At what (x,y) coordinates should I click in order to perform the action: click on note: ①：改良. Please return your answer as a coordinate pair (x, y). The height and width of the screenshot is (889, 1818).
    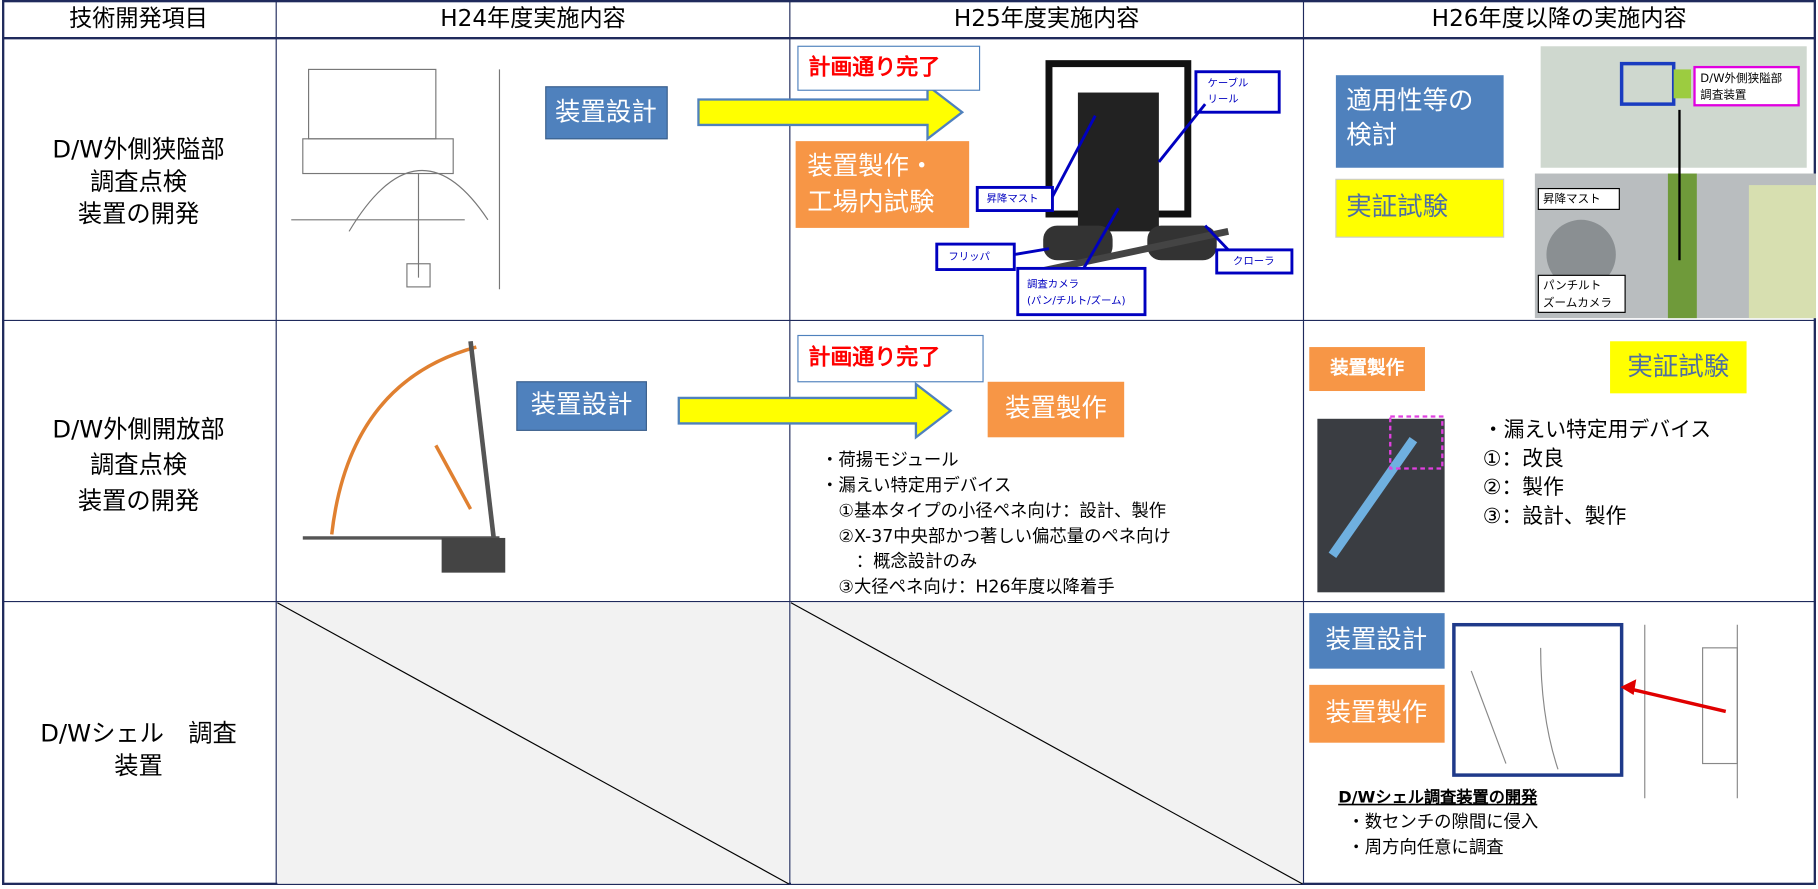
    Looking at the image, I should click on (1523, 458).